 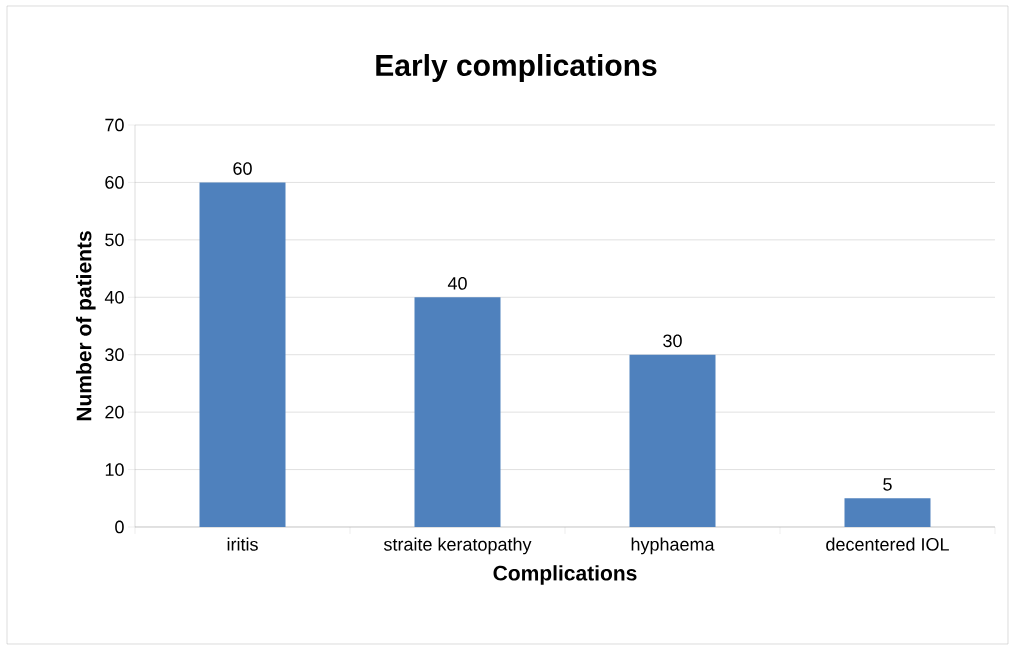 I want to click on x-tick-label: straite keratopathy, so click(x=457, y=546).